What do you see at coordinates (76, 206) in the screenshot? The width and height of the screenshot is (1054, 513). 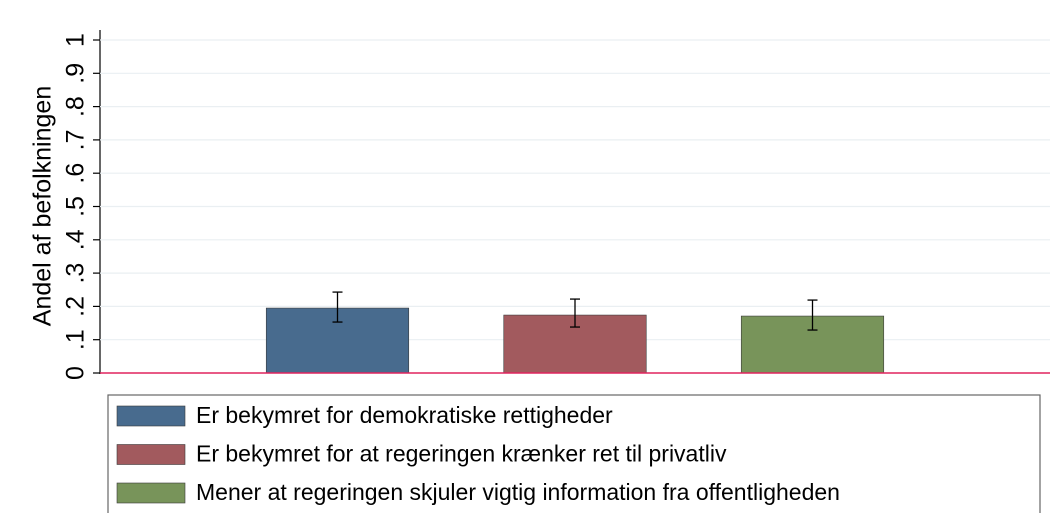 I see `y-tick-label: .5` at bounding box center [76, 206].